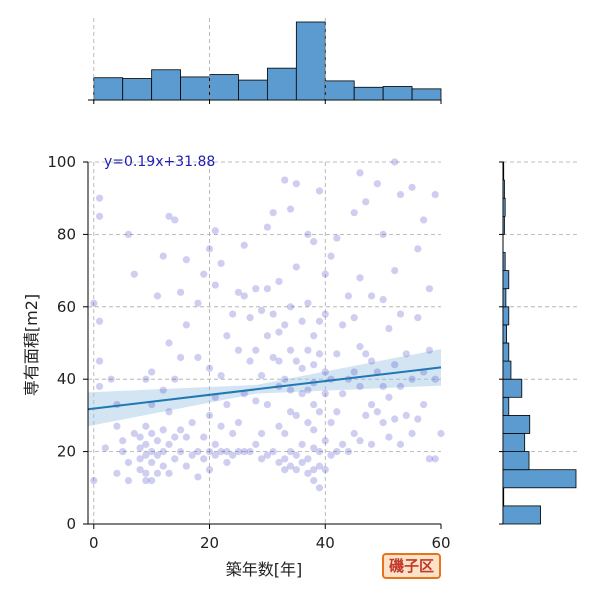 This screenshot has height=600, width=600. Describe the element at coordinates (94, 543) in the screenshot. I see `x-tick-label: 0` at that location.